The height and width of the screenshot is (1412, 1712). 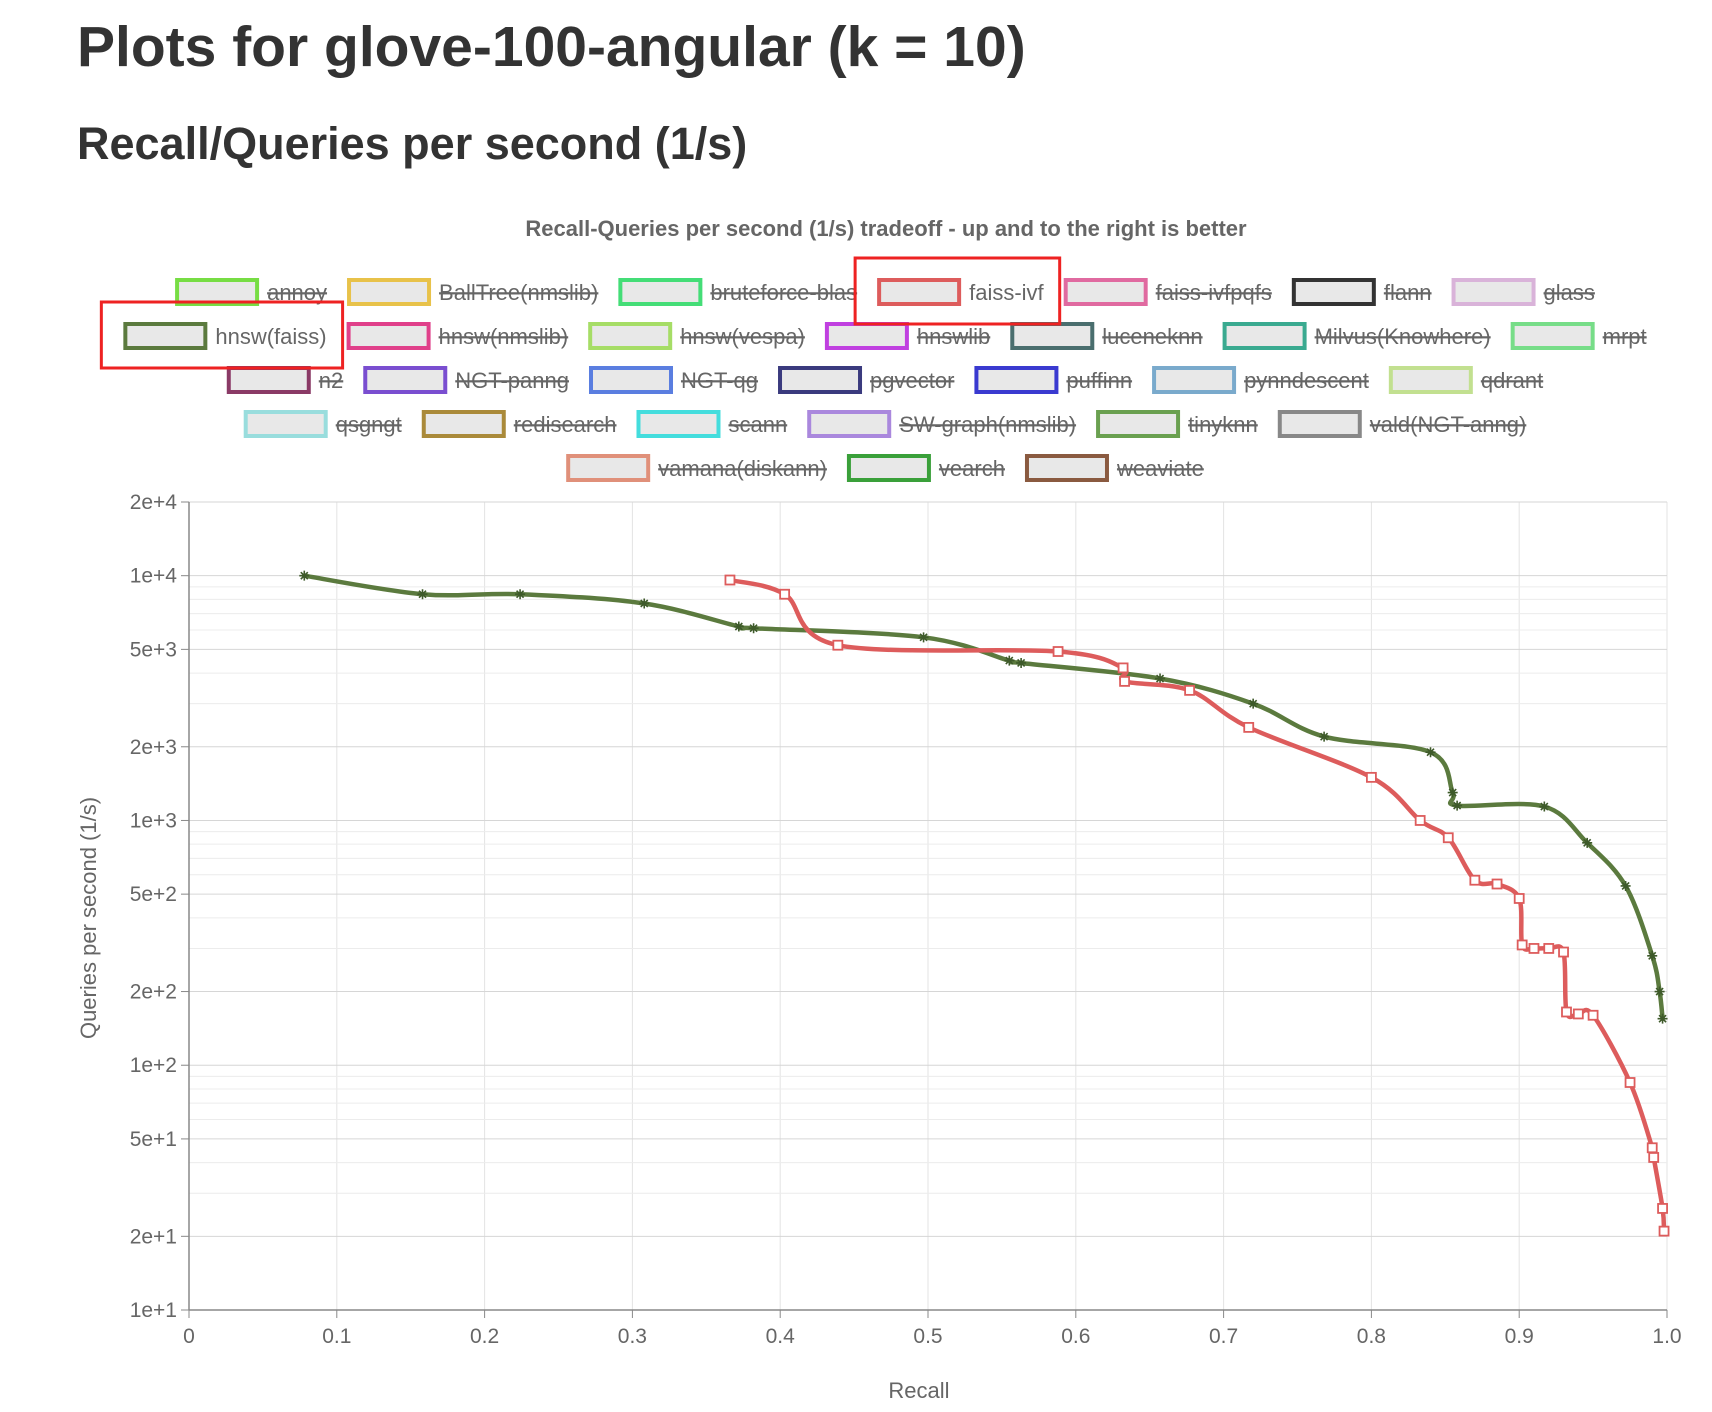 What do you see at coordinates (866, 380) in the screenshot?
I see `legend-item-pgvector: pgvector` at bounding box center [866, 380].